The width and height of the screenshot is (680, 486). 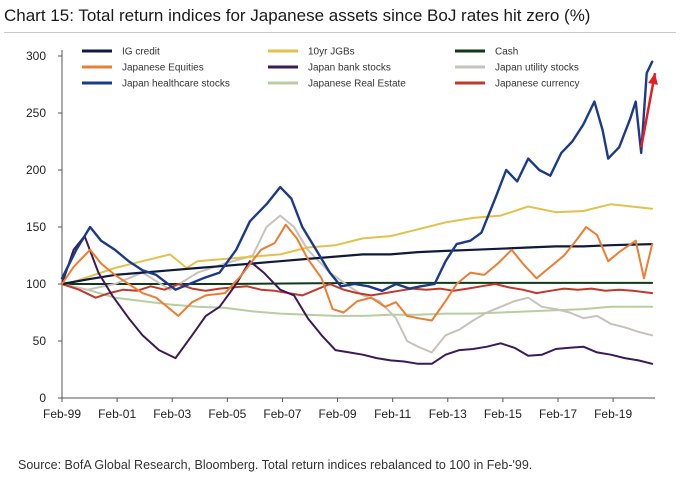 I want to click on x-tick-label: Feb-11, so click(x=392, y=414).